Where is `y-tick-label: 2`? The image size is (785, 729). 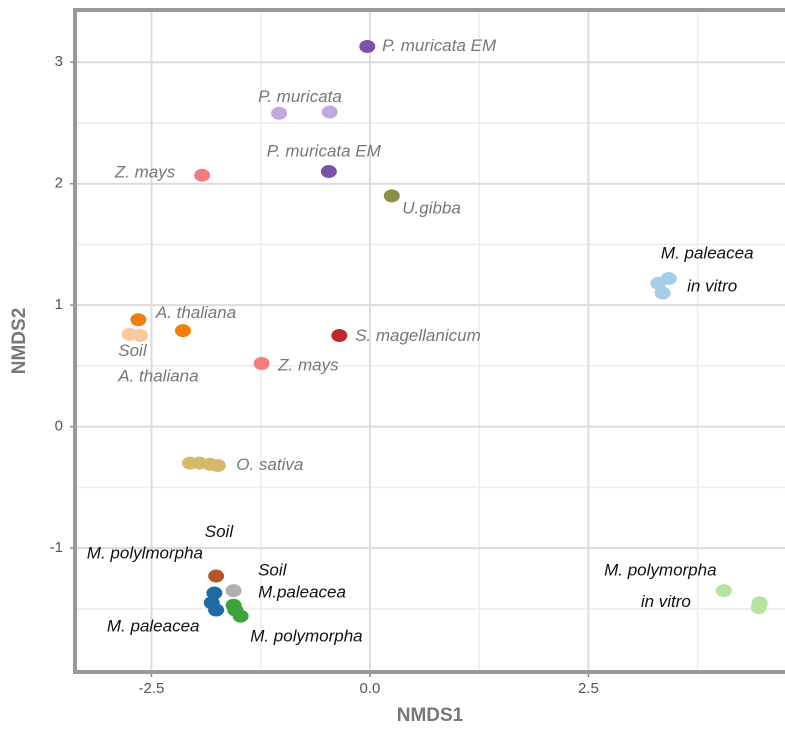
y-tick-label: 2 is located at coordinates (59, 183).